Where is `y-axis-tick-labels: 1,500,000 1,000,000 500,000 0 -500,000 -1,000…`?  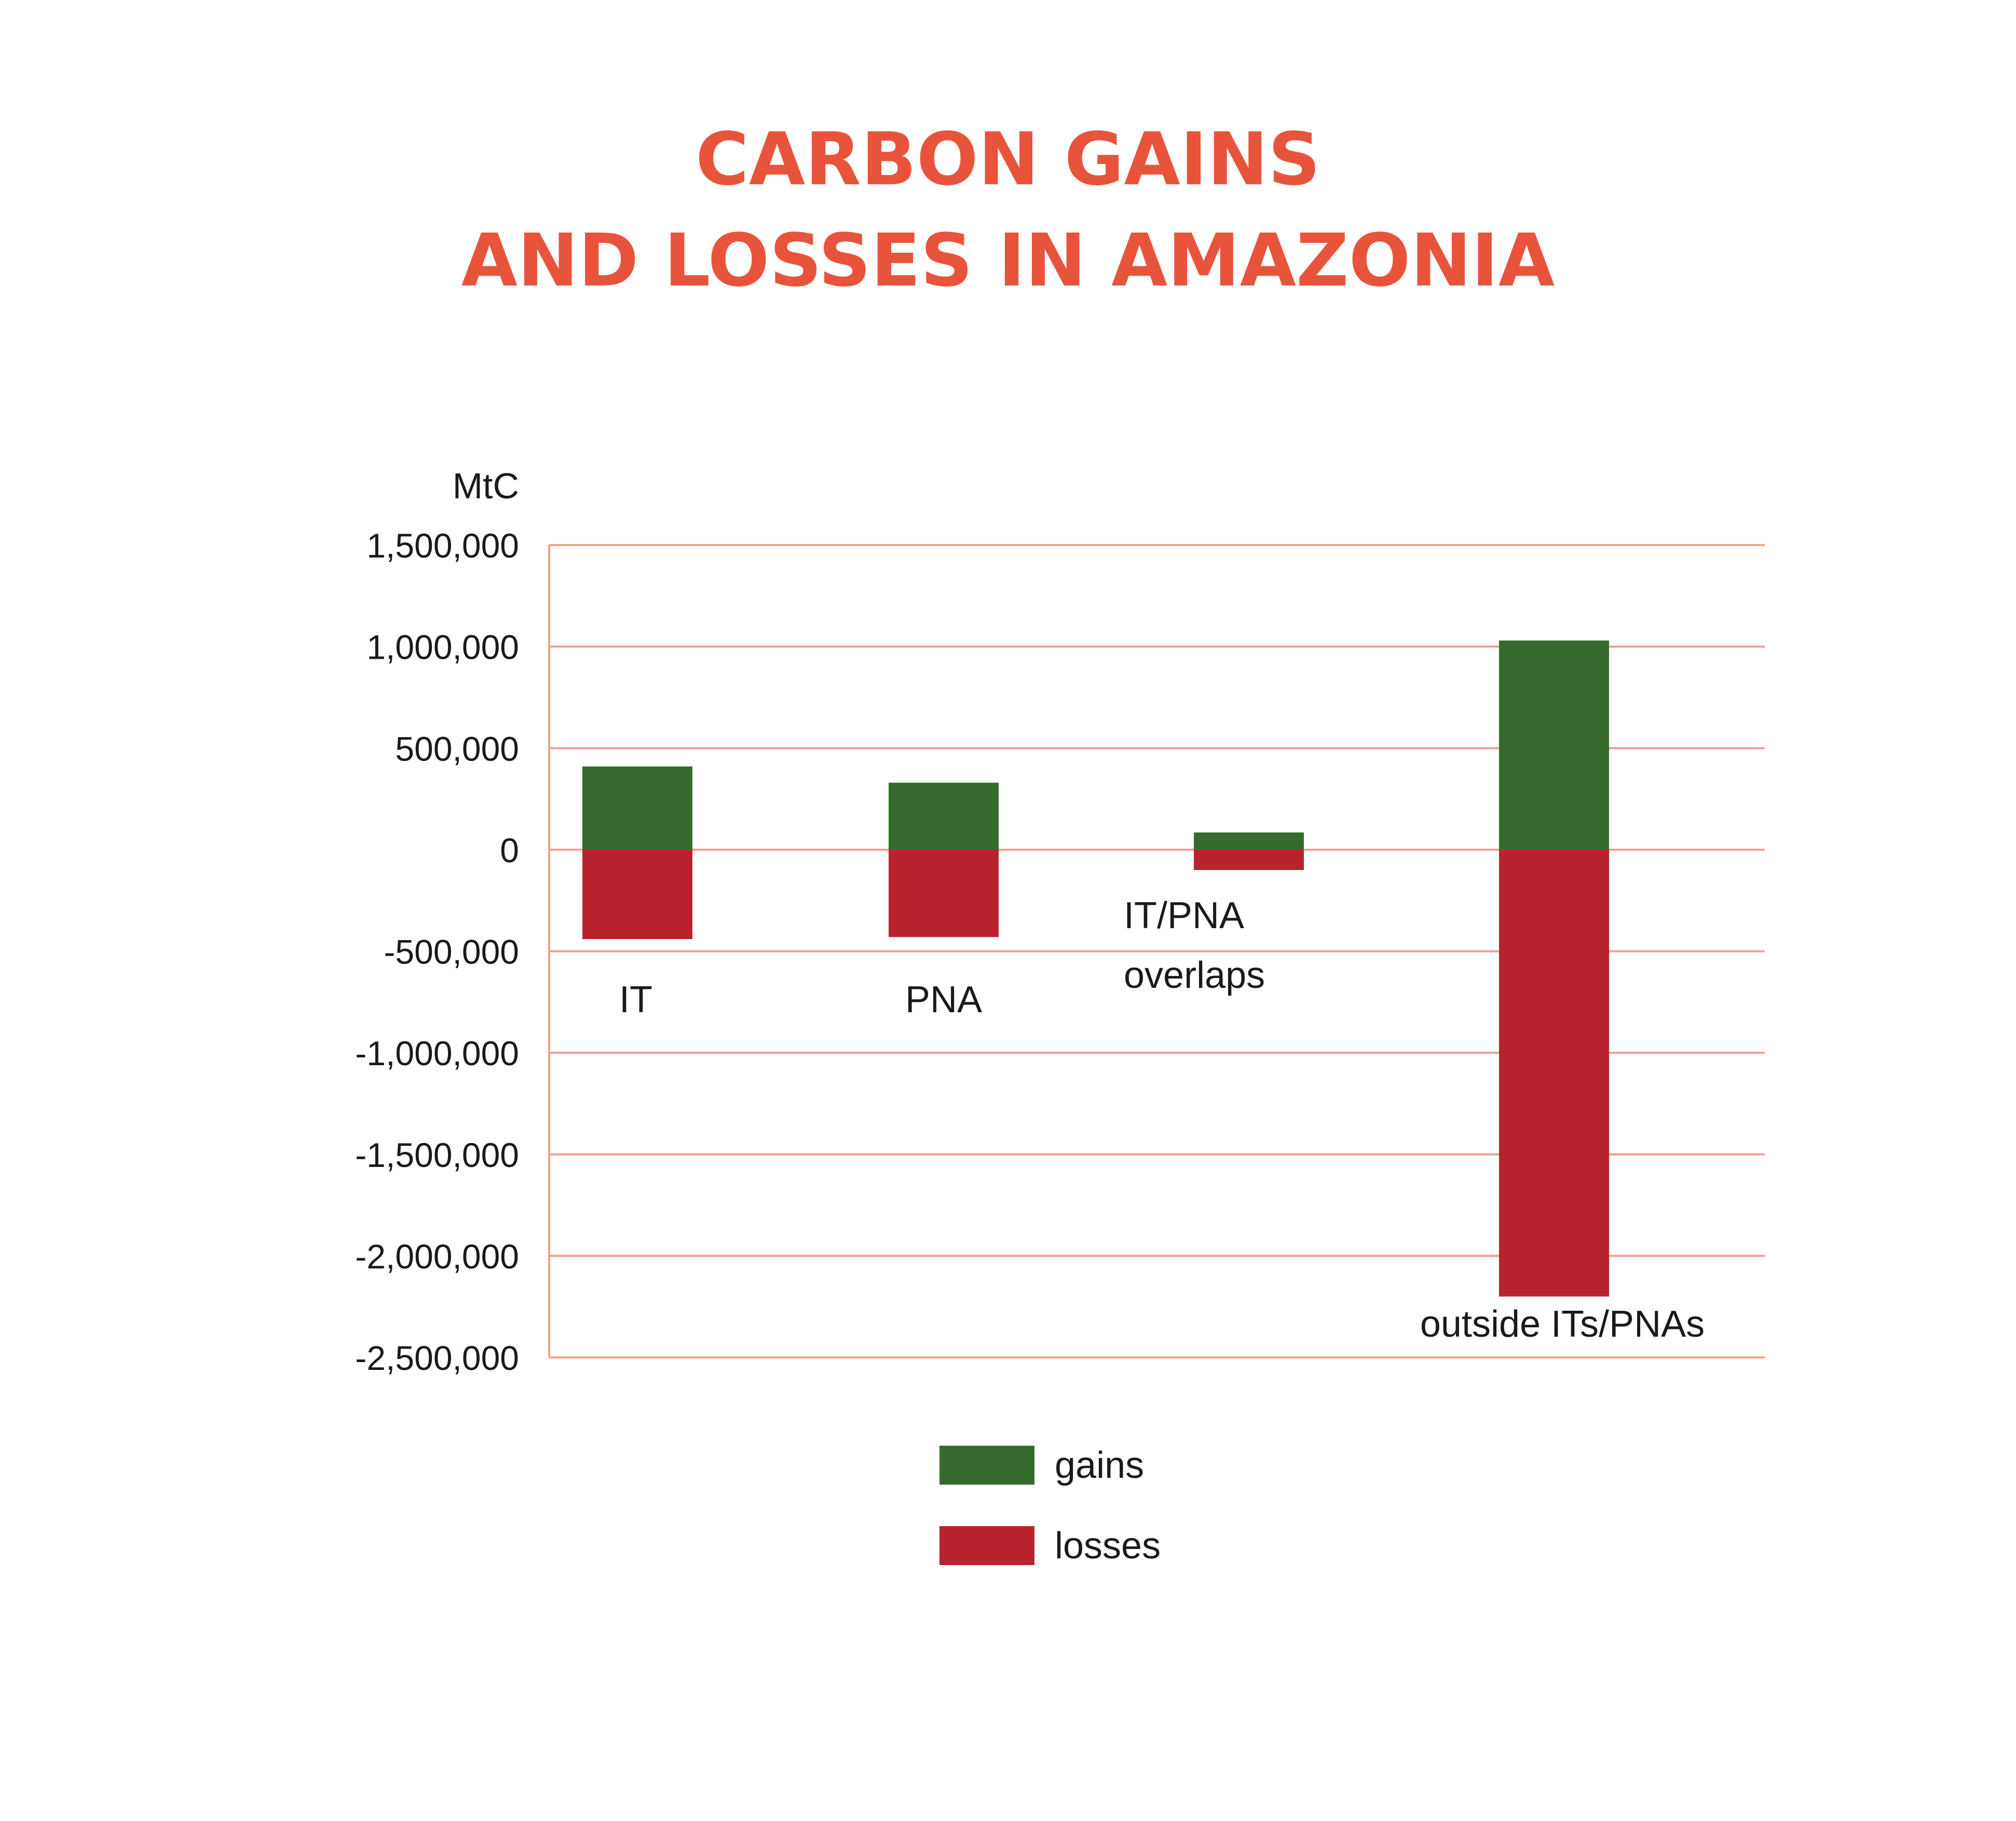
y-axis-tick-labels: 1,500,000 1,000,000 500,000 0 -500,000 -1,000… is located at coordinates (437, 951).